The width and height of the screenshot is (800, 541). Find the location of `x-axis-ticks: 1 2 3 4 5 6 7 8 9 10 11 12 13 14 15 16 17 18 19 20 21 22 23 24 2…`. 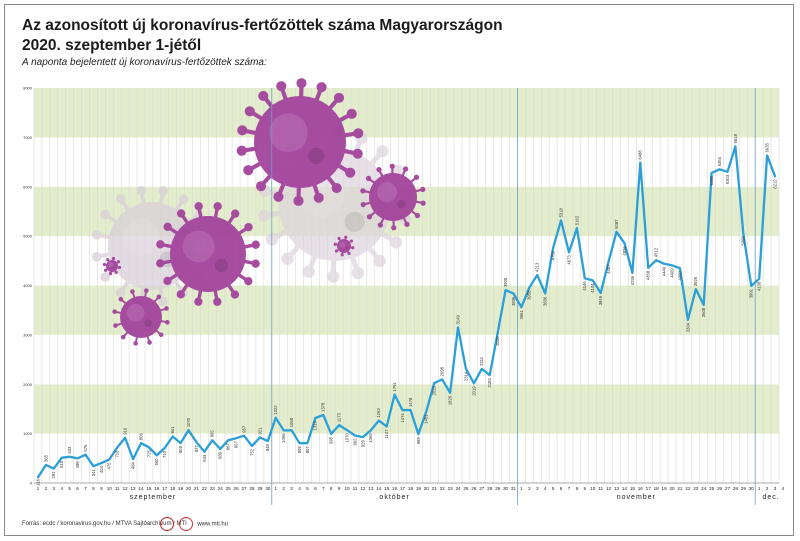

x-axis-ticks: 1 2 3 4 5 6 7 8 9 10 11 12 13 14 15 16 17 18 19 20 21 22 23 24 2… is located at coordinates (411, 488).